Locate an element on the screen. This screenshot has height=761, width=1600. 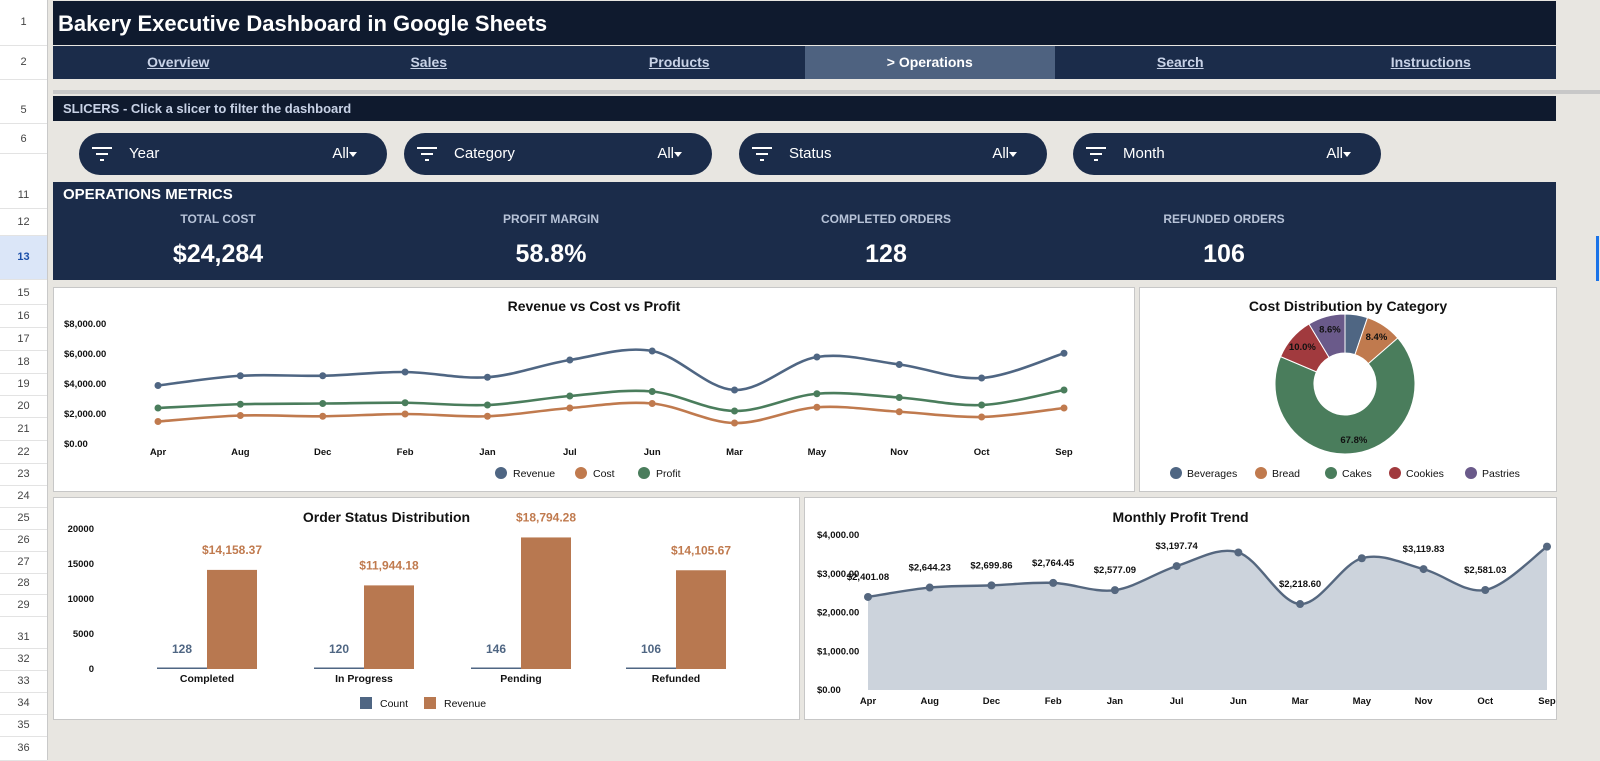
frozen-row-divider is located at coordinates (826, 92).